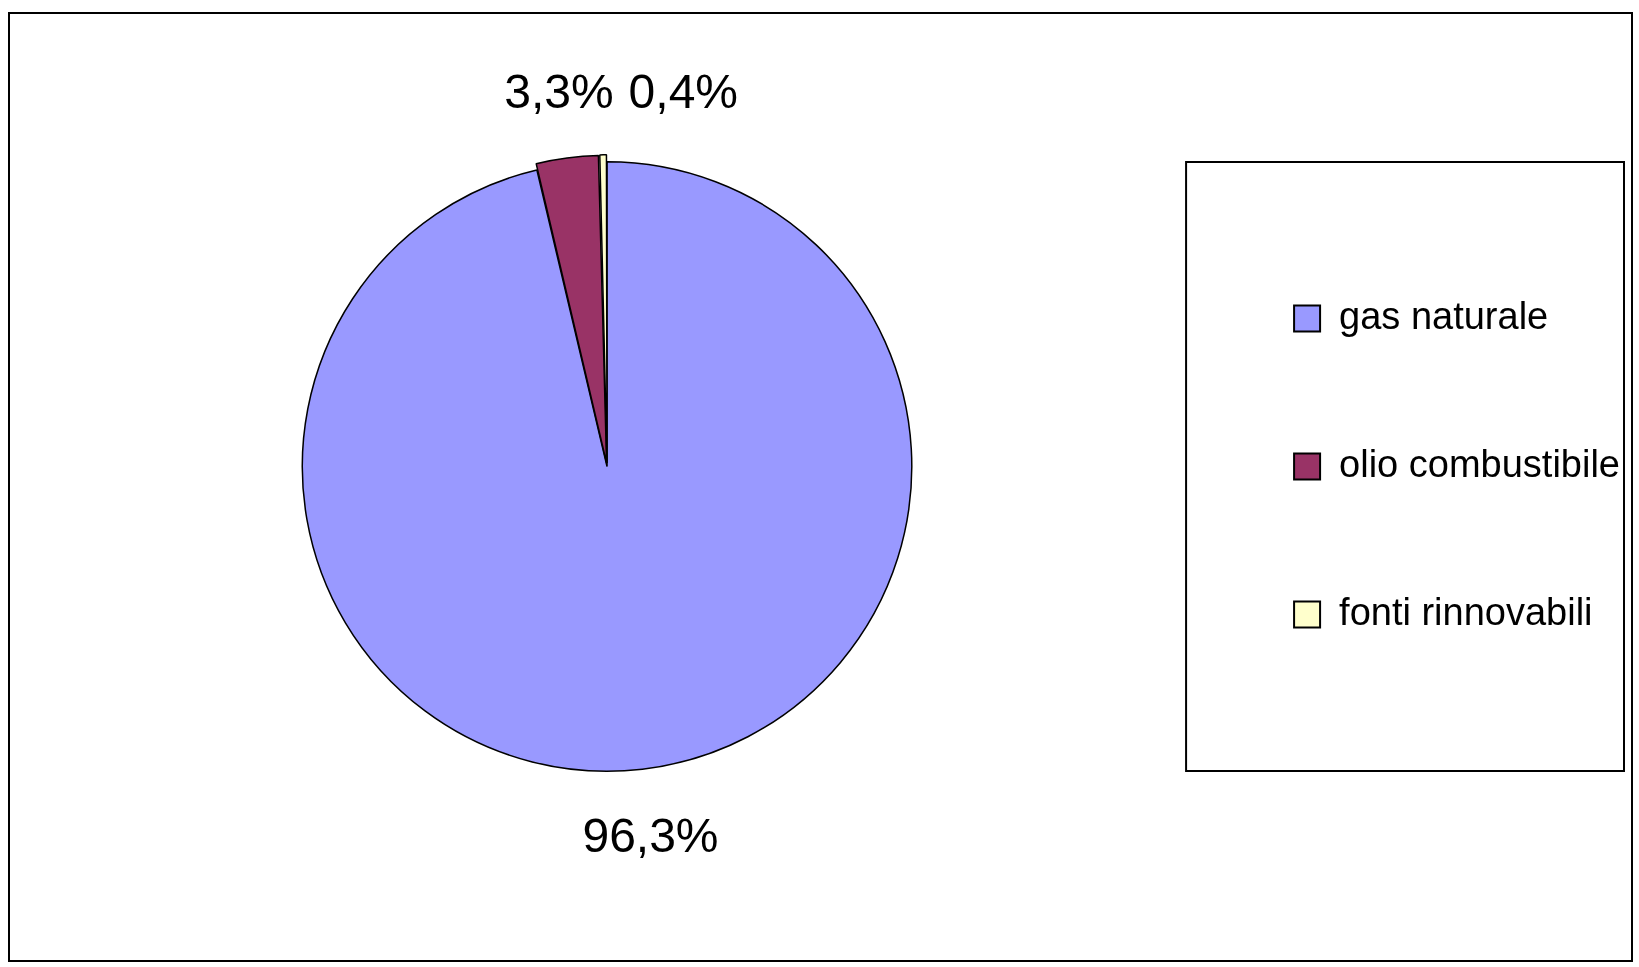 The width and height of the screenshot is (1639, 967). What do you see at coordinates (1466, 611) in the screenshot?
I see `legend-label: fonti rinnovabili` at bounding box center [1466, 611].